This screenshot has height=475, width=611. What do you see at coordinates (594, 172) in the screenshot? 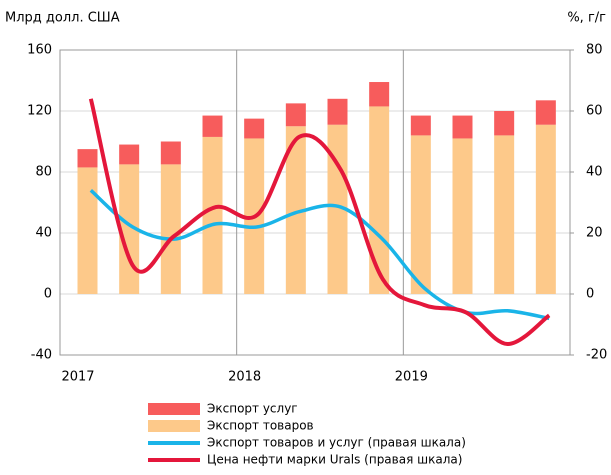
I see `y2-tick-label: 40` at bounding box center [594, 172].